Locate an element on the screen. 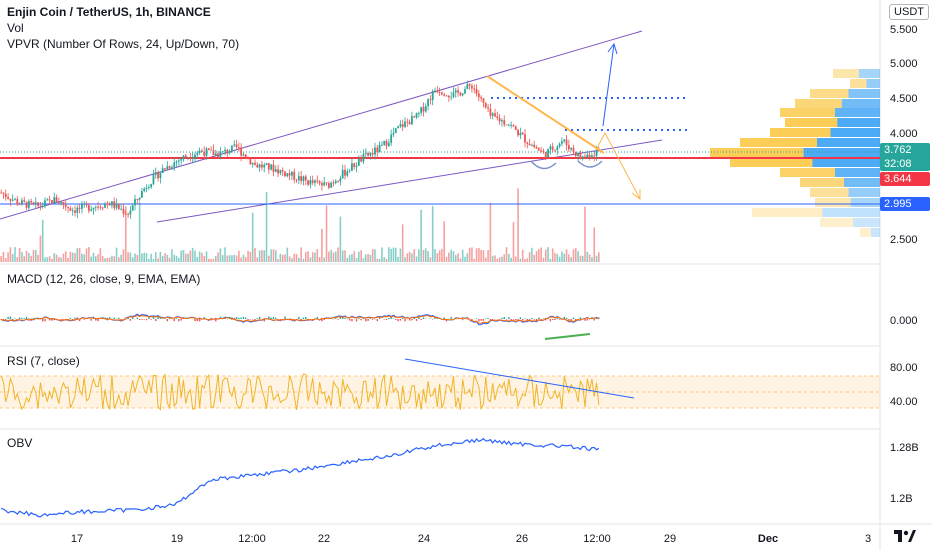  vol-legend: Vol is located at coordinates (15, 28).